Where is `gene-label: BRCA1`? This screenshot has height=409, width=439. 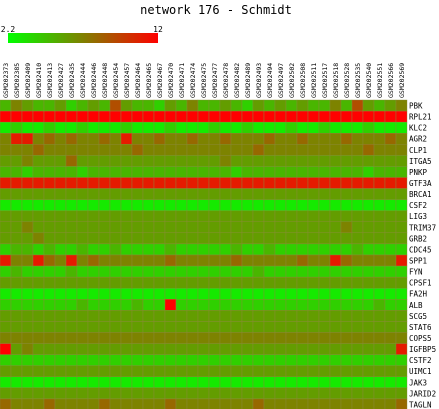
gene-label: BRCA1 is located at coordinates (420, 194).